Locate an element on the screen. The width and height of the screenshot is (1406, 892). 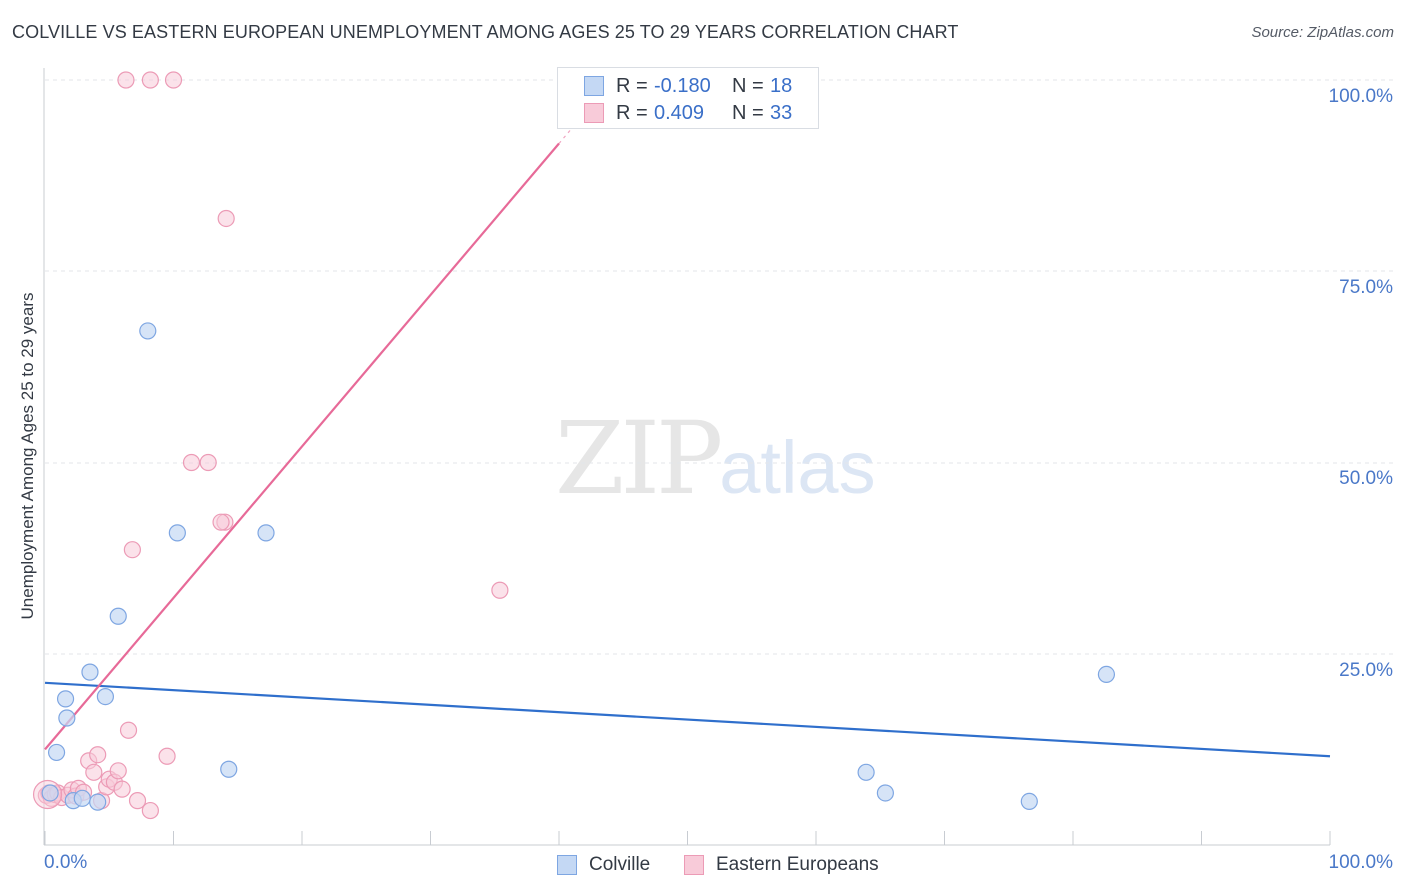
y-tick-100: 100.0% is located at coordinates (1360, 96).